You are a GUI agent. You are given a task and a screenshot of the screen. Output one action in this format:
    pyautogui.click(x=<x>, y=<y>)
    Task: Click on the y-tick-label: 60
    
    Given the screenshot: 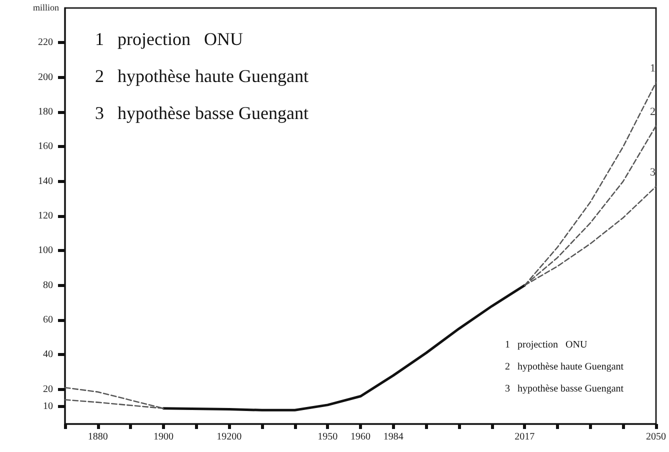 What is the action you would take?
    pyautogui.click(x=48, y=320)
    